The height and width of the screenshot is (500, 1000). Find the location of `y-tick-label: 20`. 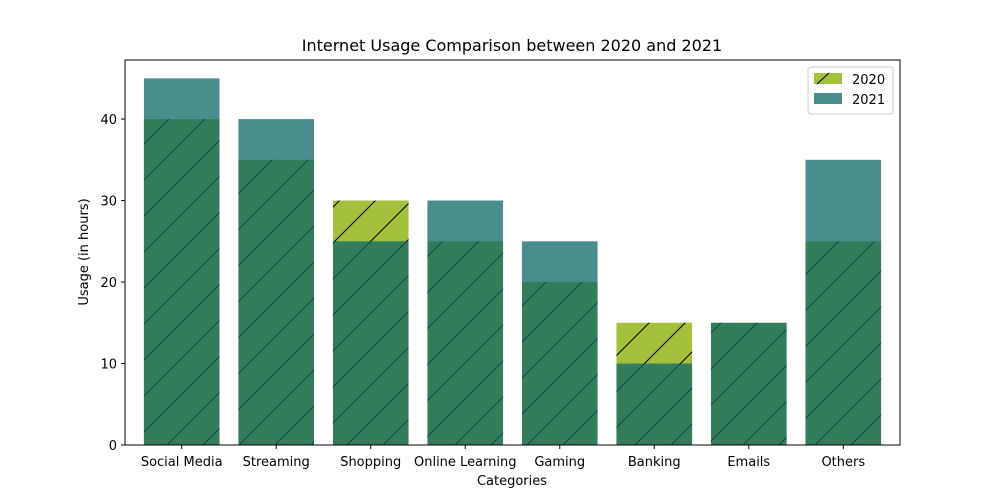

y-tick-label: 20 is located at coordinates (108, 283).